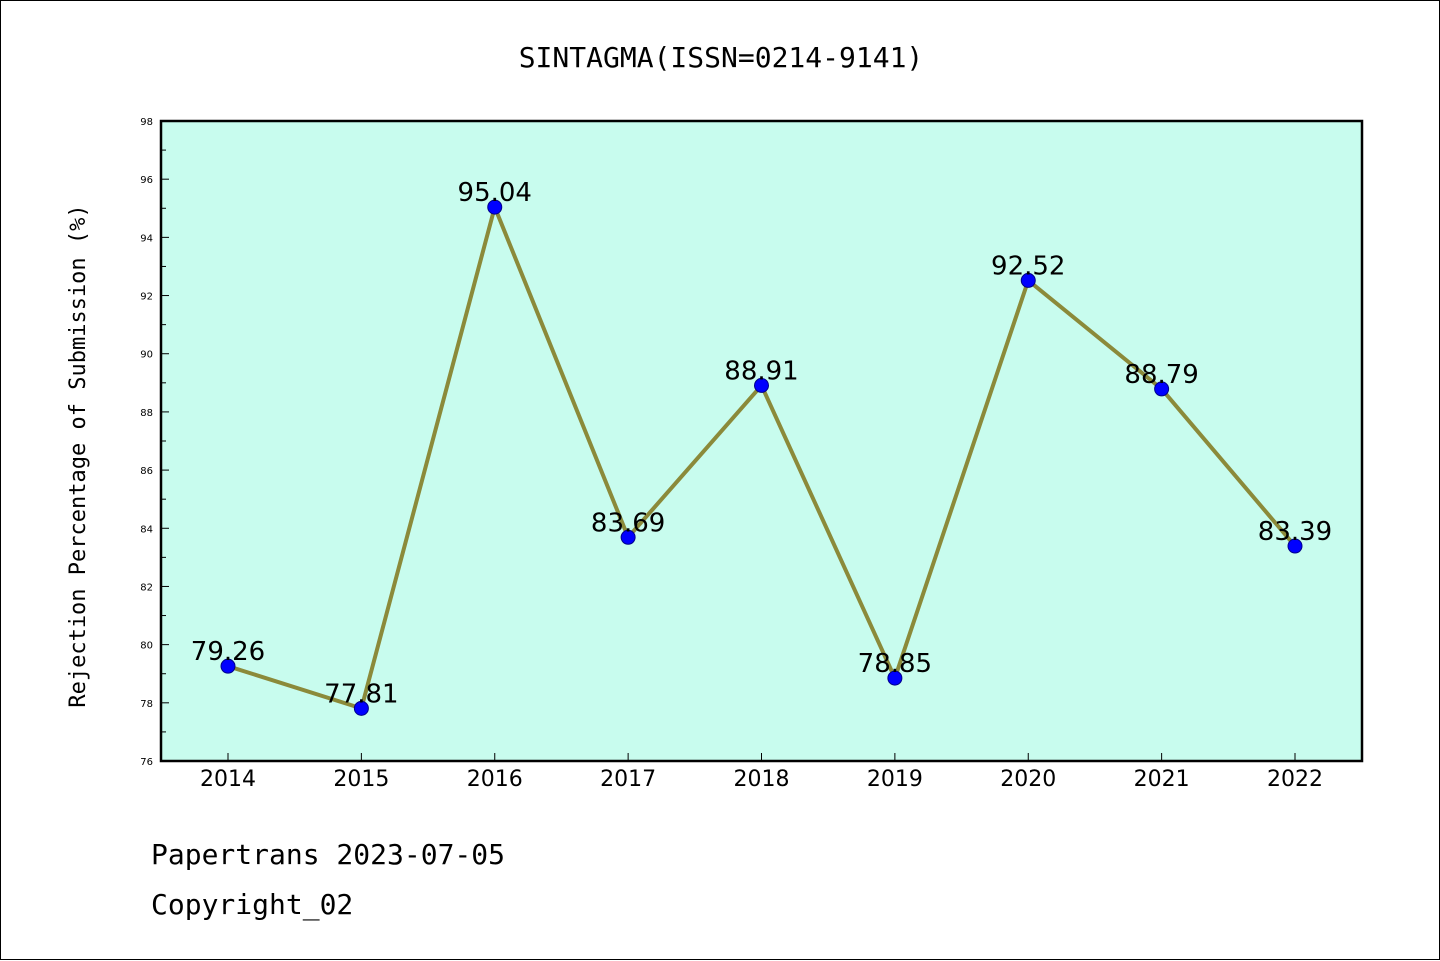 The width and height of the screenshot is (1440, 961). Describe the element at coordinates (1295, 532) in the screenshot. I see `data-label: 83.39` at that location.